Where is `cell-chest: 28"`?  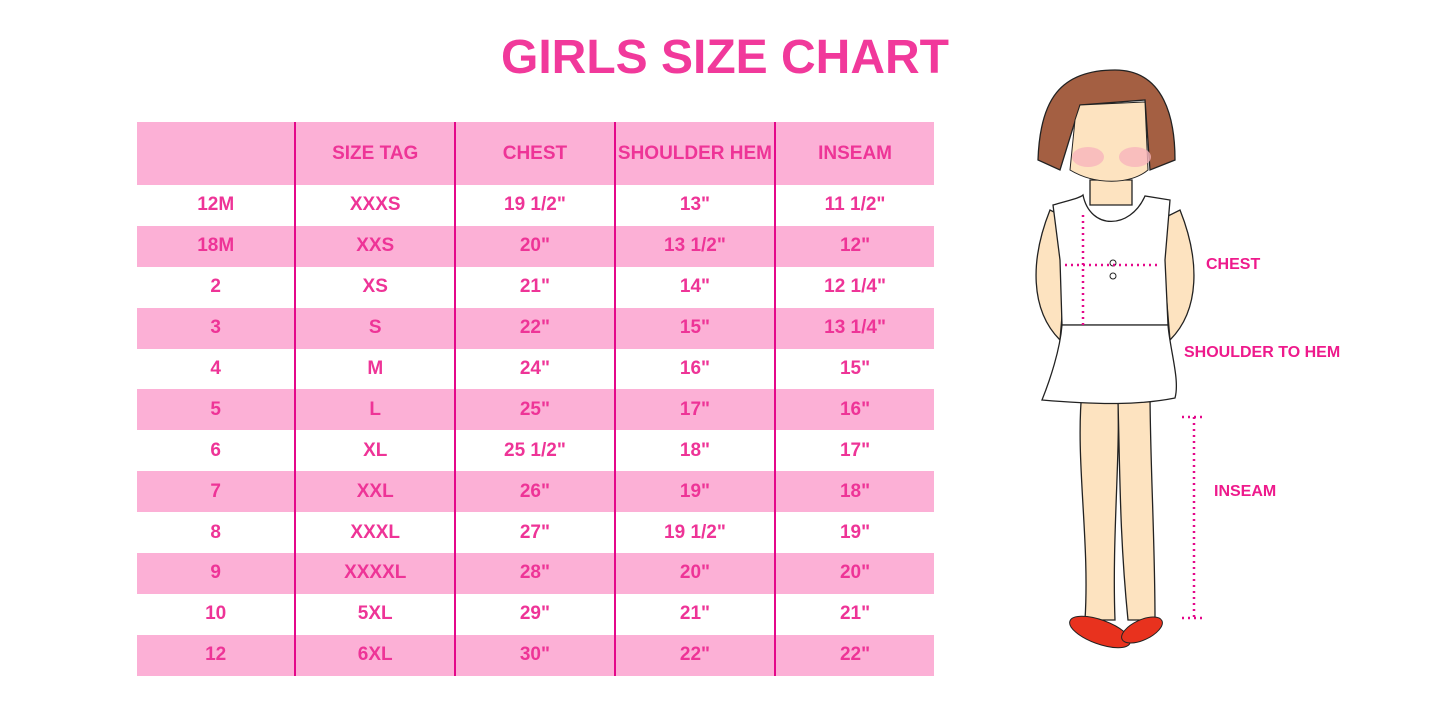
cell-chest: 28" is located at coordinates (534, 573).